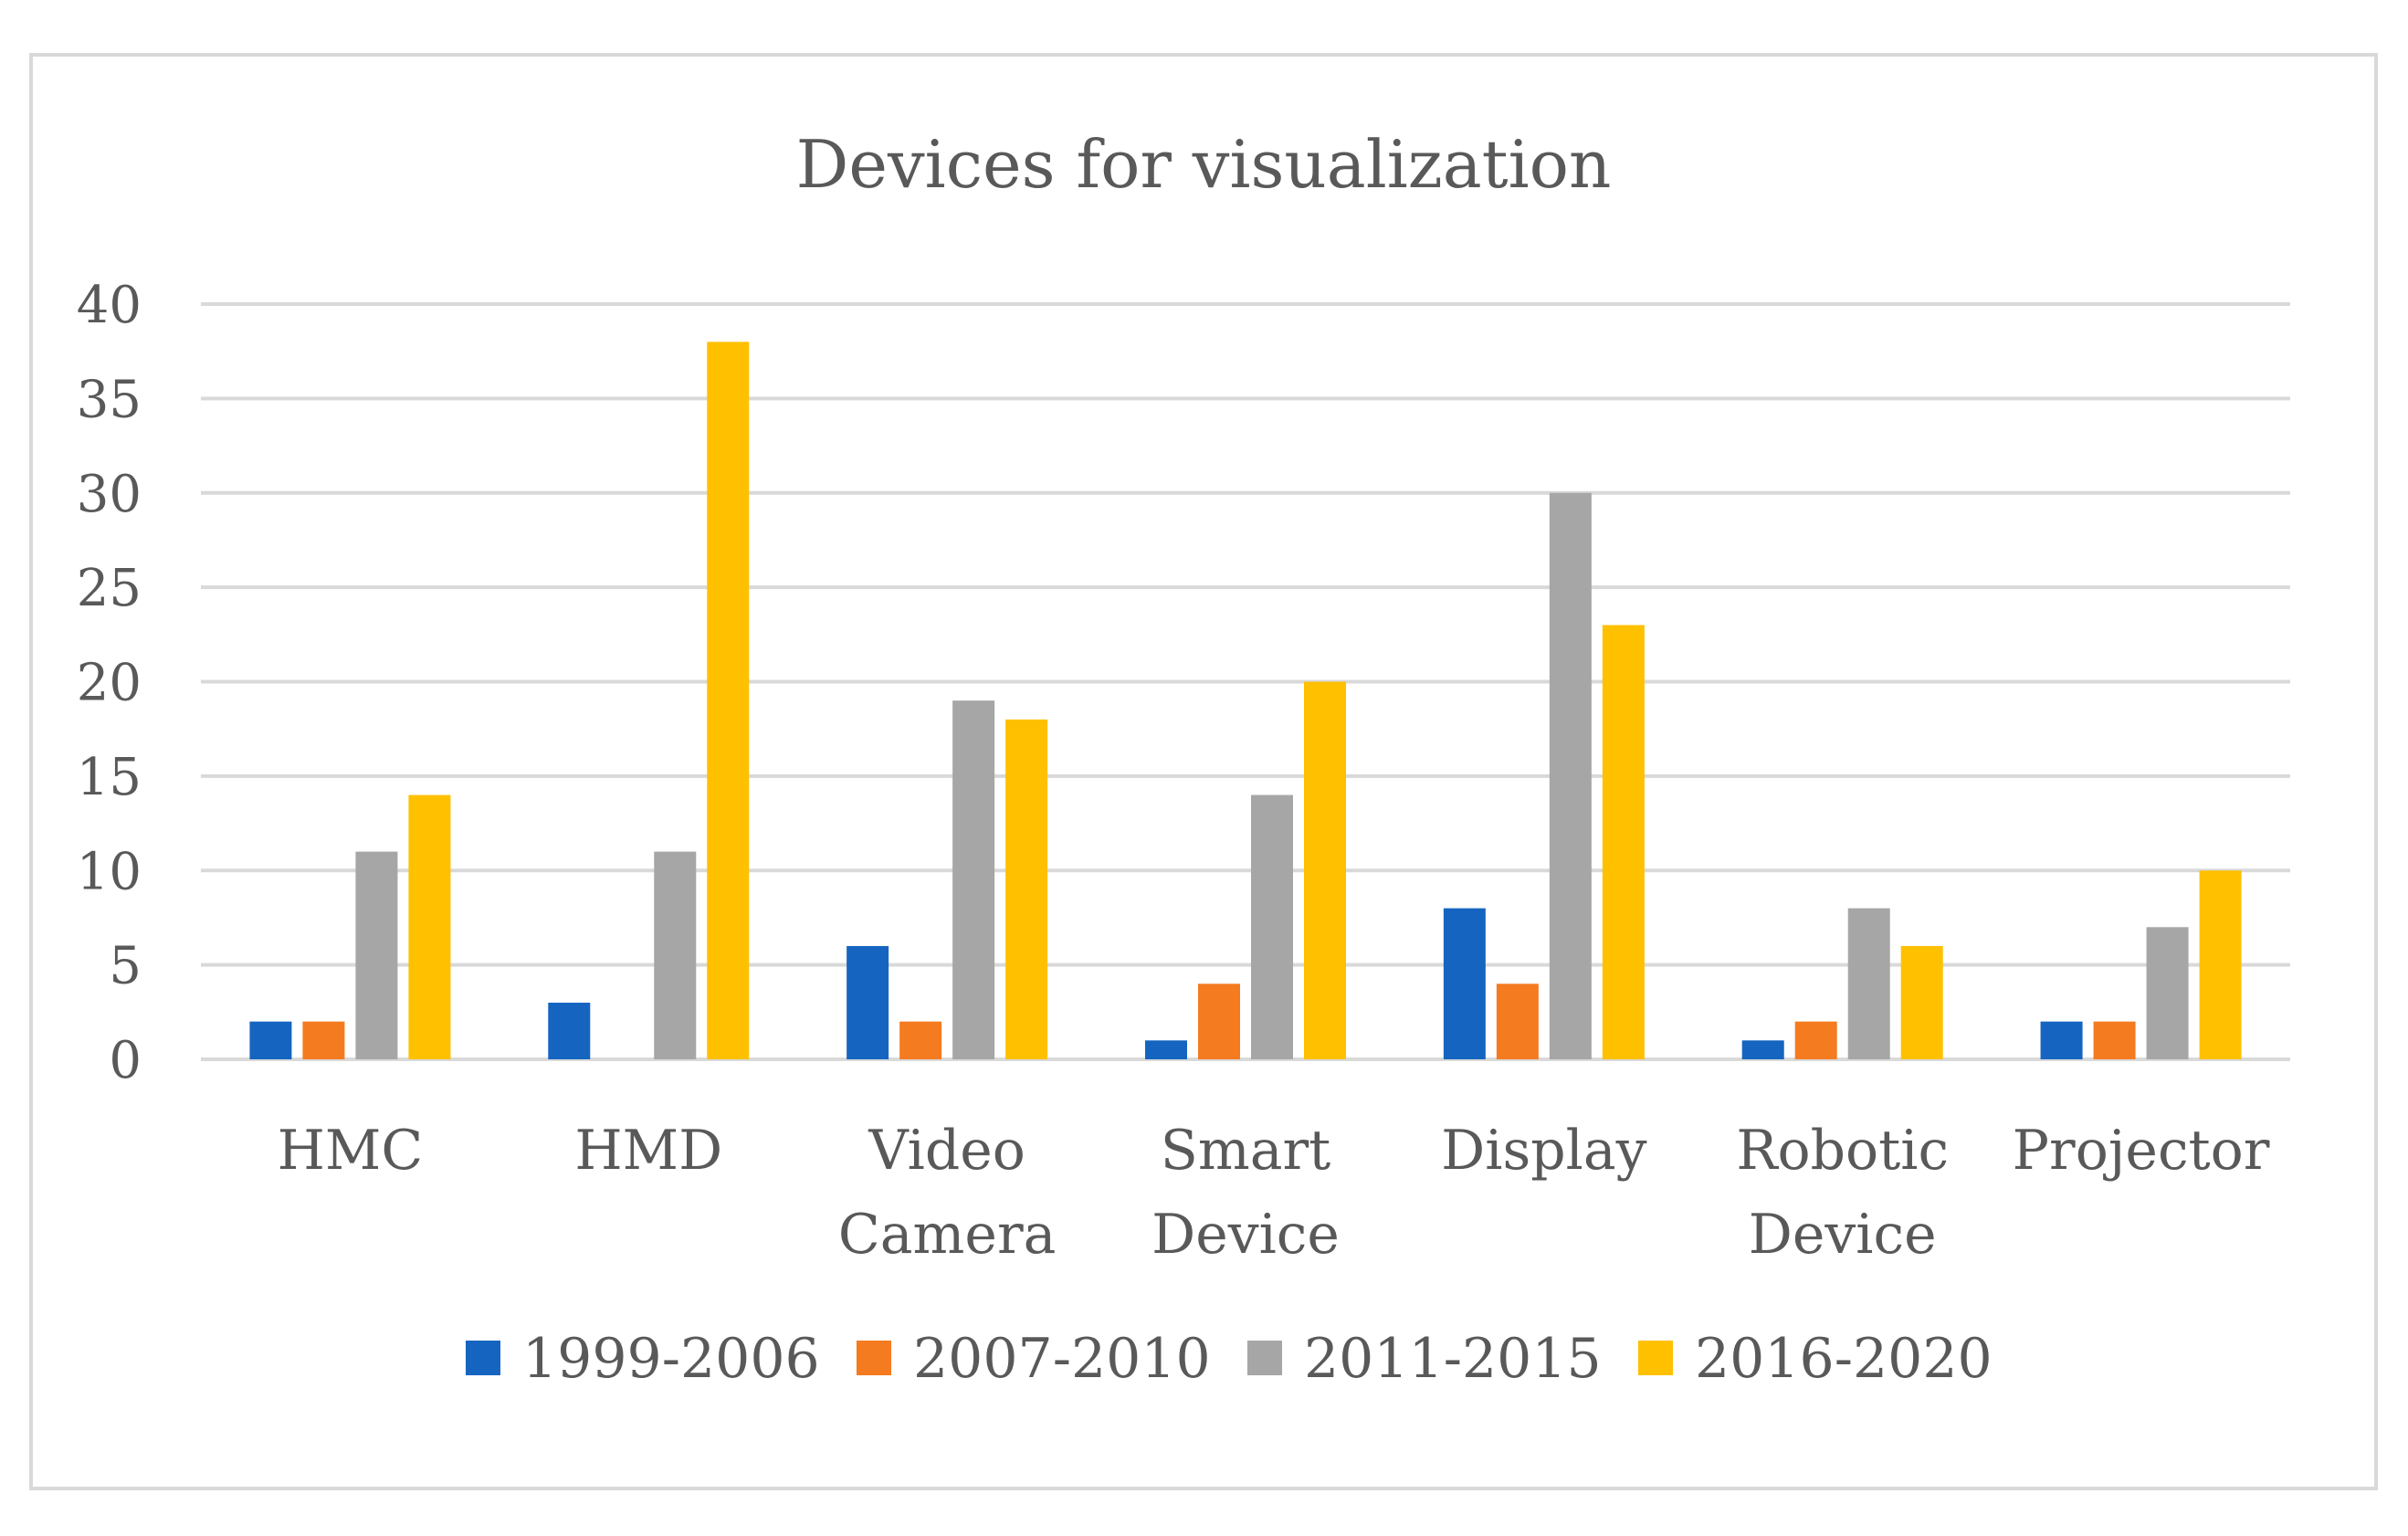 The width and height of the screenshot is (2408, 1536). Describe the element at coordinates (1842, 1151) in the screenshot. I see `x-category-label: Robotic` at that location.